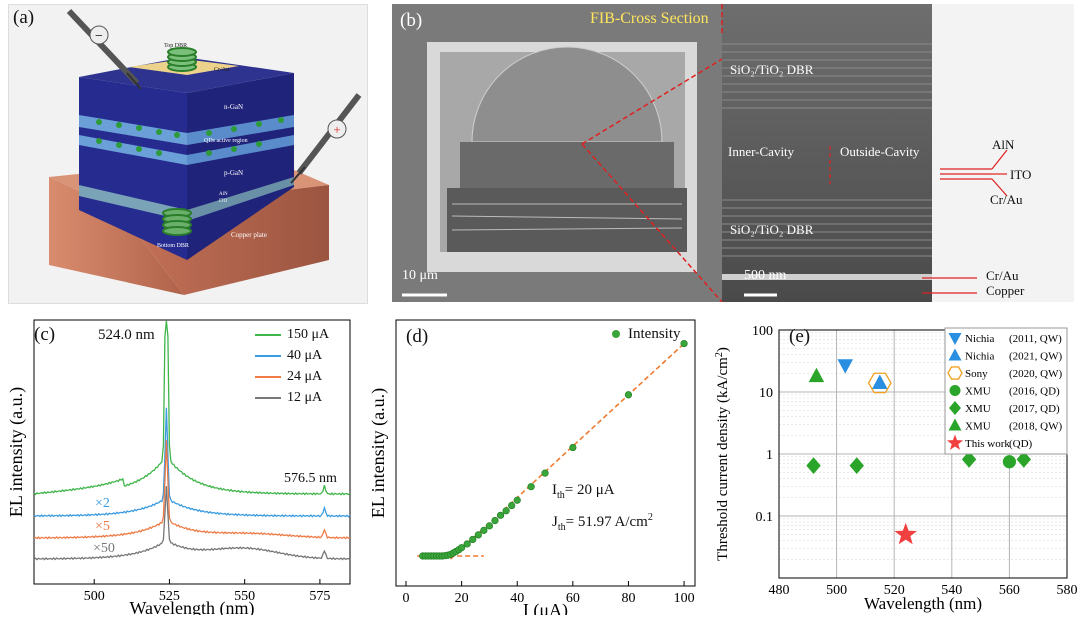  What do you see at coordinates (1067, 590) in the screenshot?
I see `x-tick-label-e: 580` at bounding box center [1067, 590].